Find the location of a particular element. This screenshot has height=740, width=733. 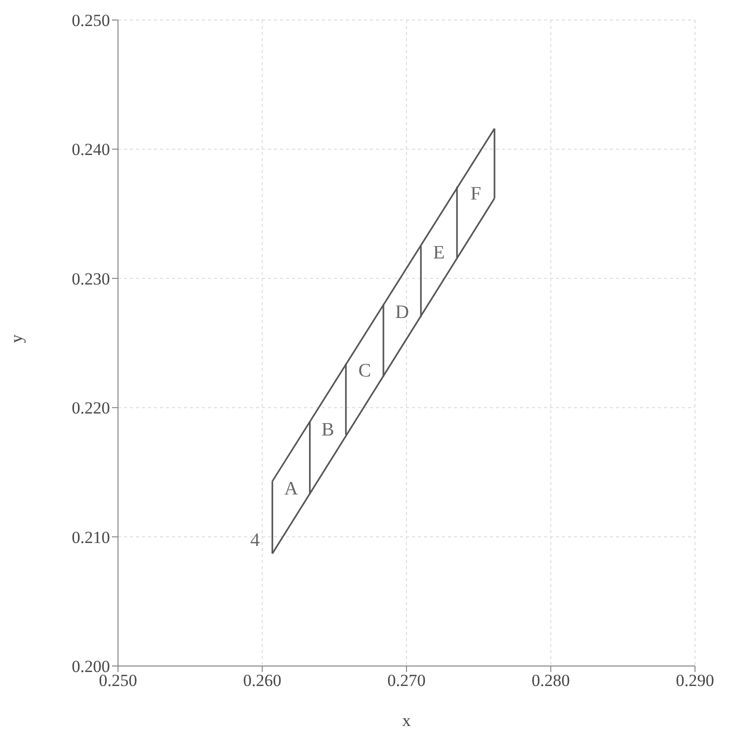

annotation: B is located at coordinates (328, 429).